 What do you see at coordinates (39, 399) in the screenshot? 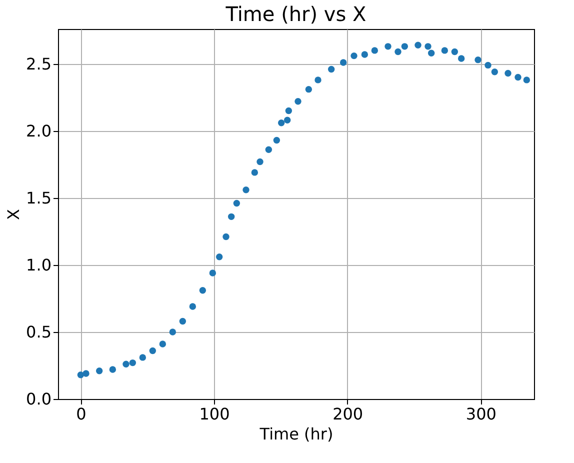
I see `y-tick-label: 0.0` at bounding box center [39, 399].